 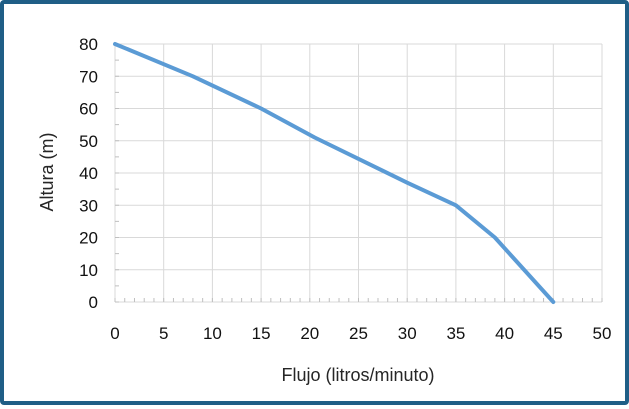 What do you see at coordinates (88, 270) in the screenshot?
I see `y-tick-label: 10` at bounding box center [88, 270].